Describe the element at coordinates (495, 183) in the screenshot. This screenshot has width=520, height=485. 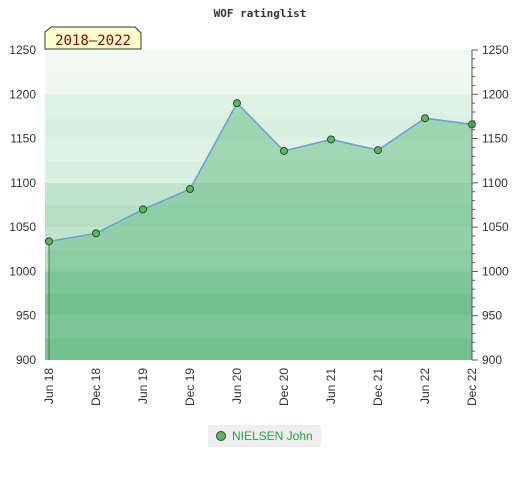
I see `y-tick-label-right: 1100` at that location.